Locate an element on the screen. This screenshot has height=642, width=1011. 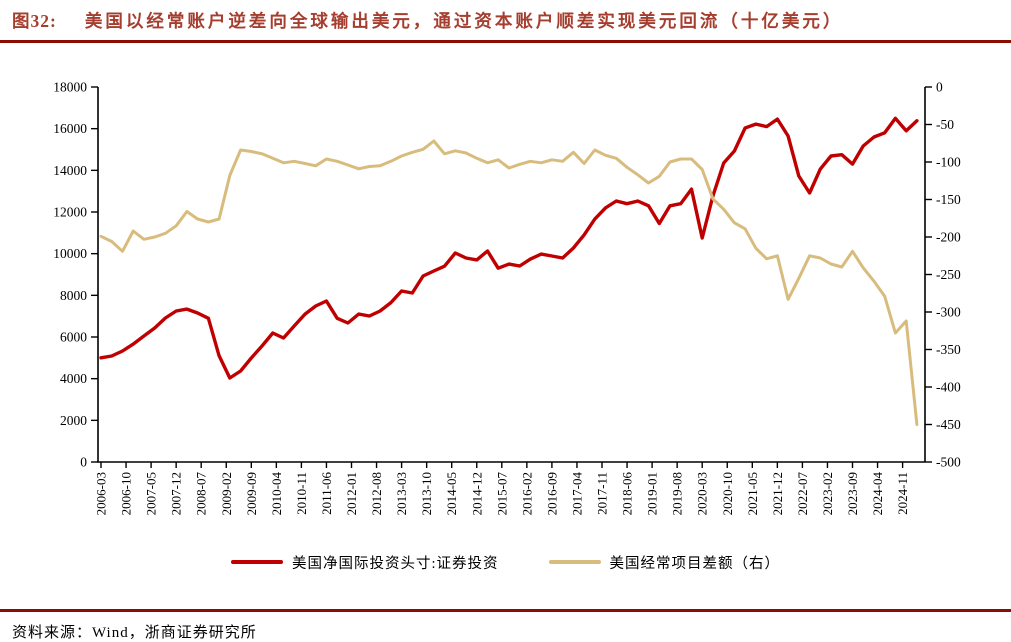
svg-text: 2019-01 is located at coordinates (652, 493).